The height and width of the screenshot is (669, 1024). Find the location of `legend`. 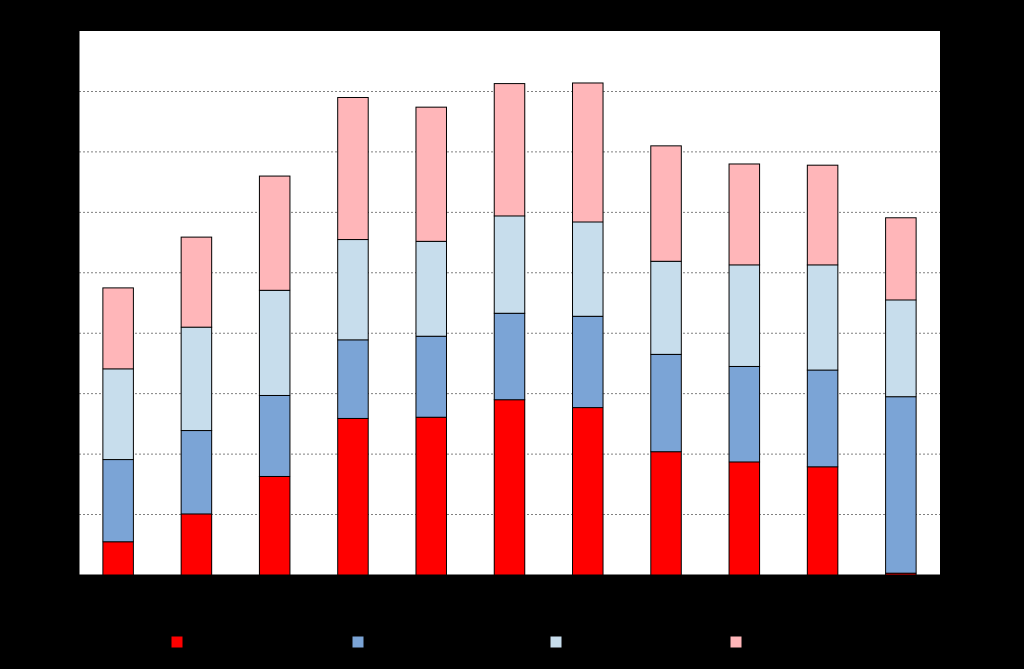

legend is located at coordinates (456, 642).